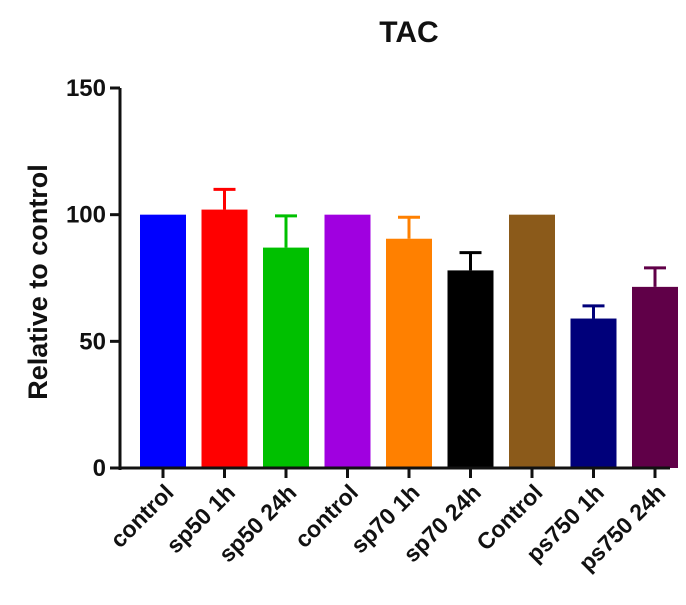 The image size is (686, 605). What do you see at coordinates (408, 32) in the screenshot?
I see `chart-title: TAC` at bounding box center [408, 32].